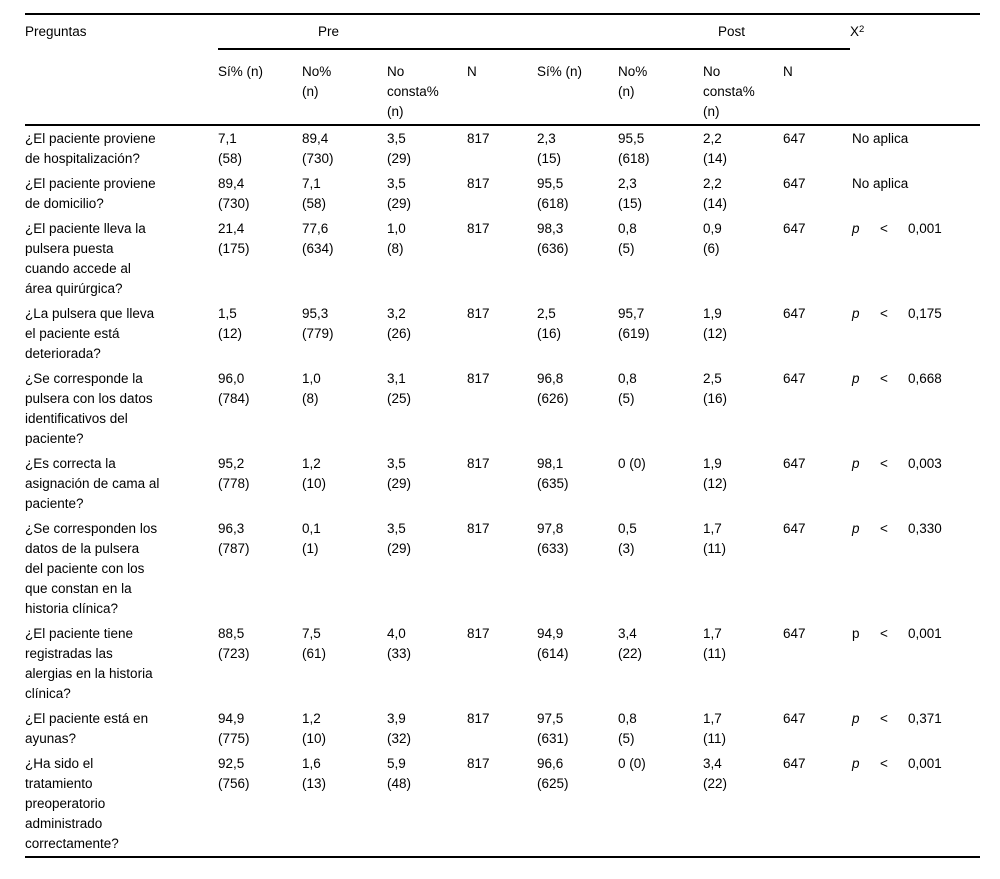  I want to click on pre-si-cell: 95,2 (778), so click(234, 473).